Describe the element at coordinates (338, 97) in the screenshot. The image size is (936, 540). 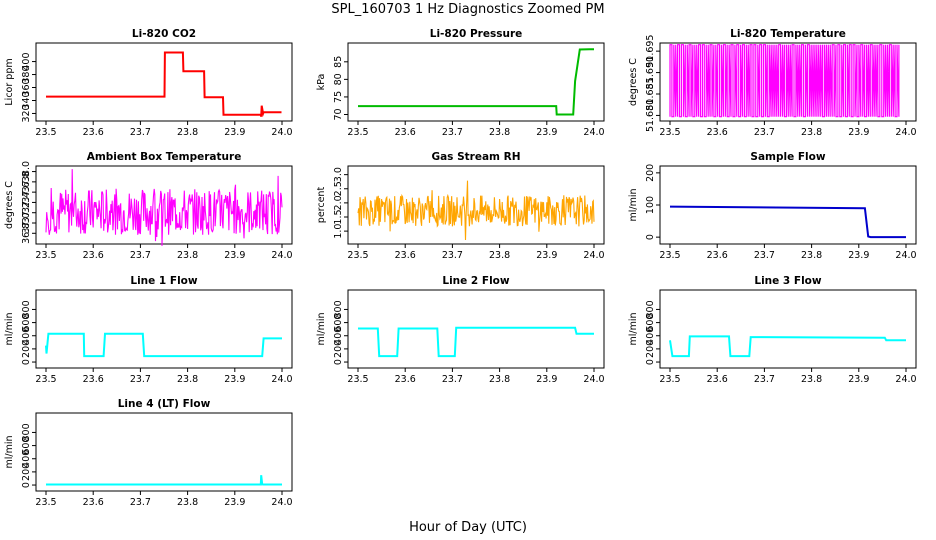
I see `y-tick-label: 75` at that location.